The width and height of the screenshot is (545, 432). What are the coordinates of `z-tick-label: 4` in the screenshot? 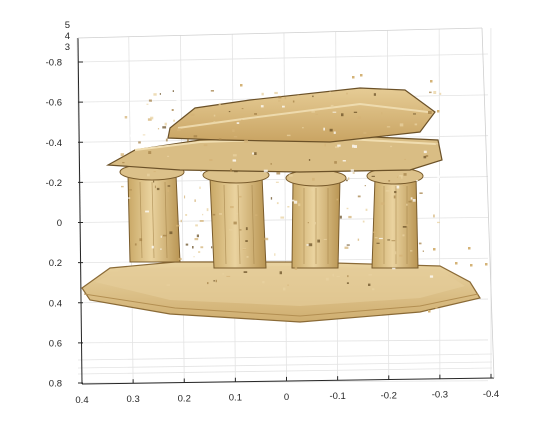 It's located at (67, 36).